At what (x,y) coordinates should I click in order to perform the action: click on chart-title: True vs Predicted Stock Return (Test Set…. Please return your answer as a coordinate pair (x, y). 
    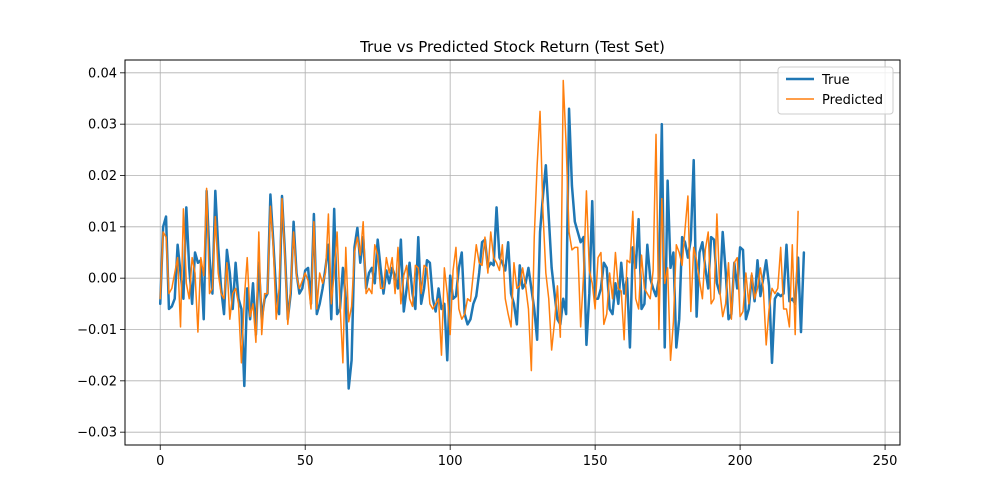
    Looking at the image, I should click on (512, 47).